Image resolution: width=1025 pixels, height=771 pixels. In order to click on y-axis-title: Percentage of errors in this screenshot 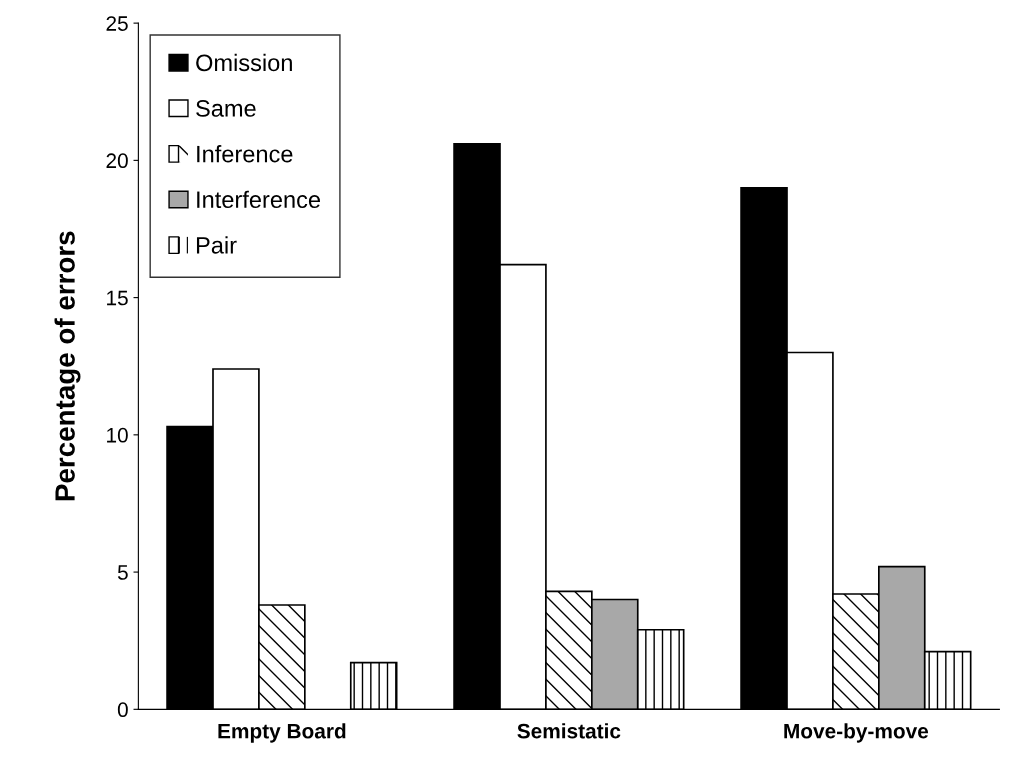, I will do `click(67, 366)`.